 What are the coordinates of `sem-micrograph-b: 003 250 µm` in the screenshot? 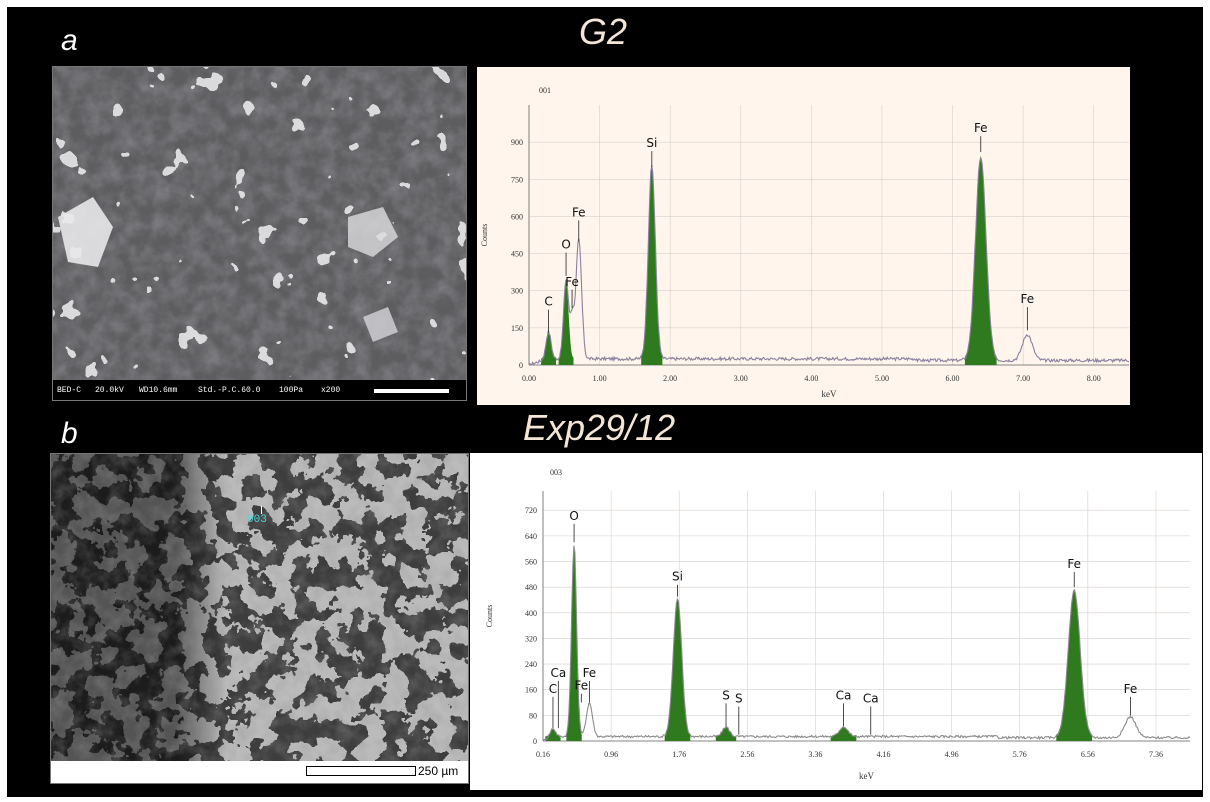 It's located at (259, 618).